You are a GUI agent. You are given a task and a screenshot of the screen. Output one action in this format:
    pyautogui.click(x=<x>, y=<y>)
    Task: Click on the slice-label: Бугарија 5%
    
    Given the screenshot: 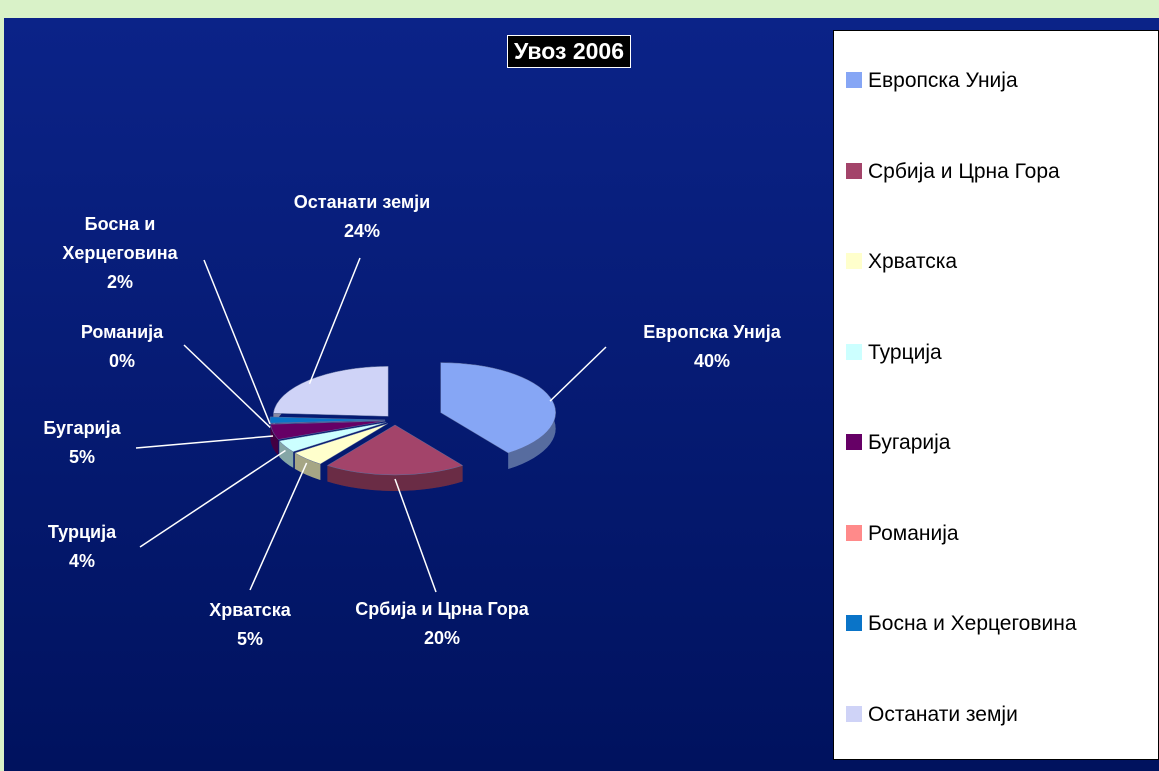 What is the action you would take?
    pyautogui.click(x=82, y=443)
    